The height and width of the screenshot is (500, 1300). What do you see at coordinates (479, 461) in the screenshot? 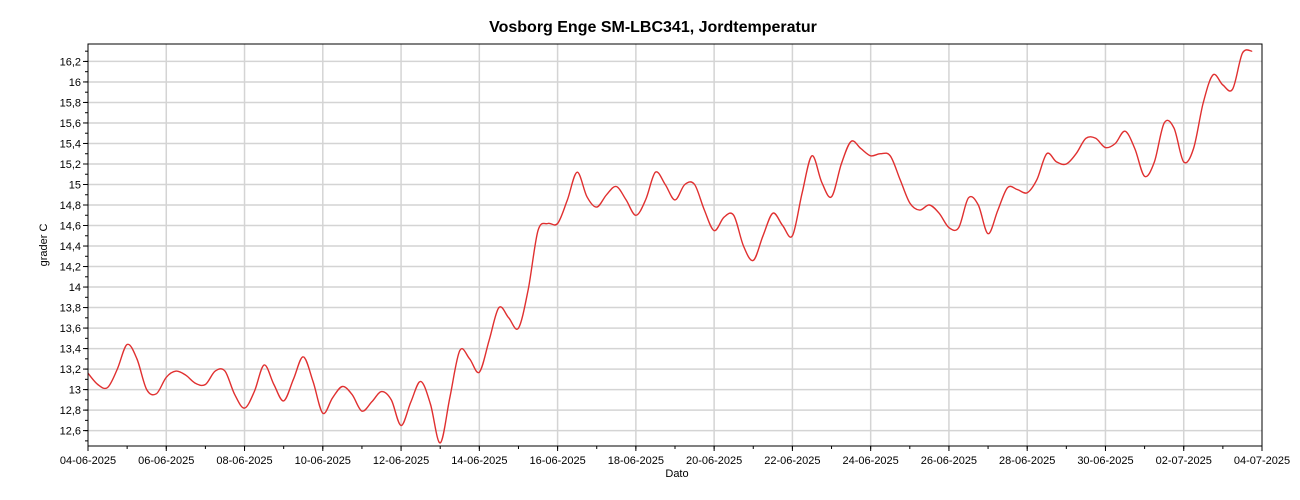
I see `x-tick-label: 14-06-2025` at bounding box center [479, 461].